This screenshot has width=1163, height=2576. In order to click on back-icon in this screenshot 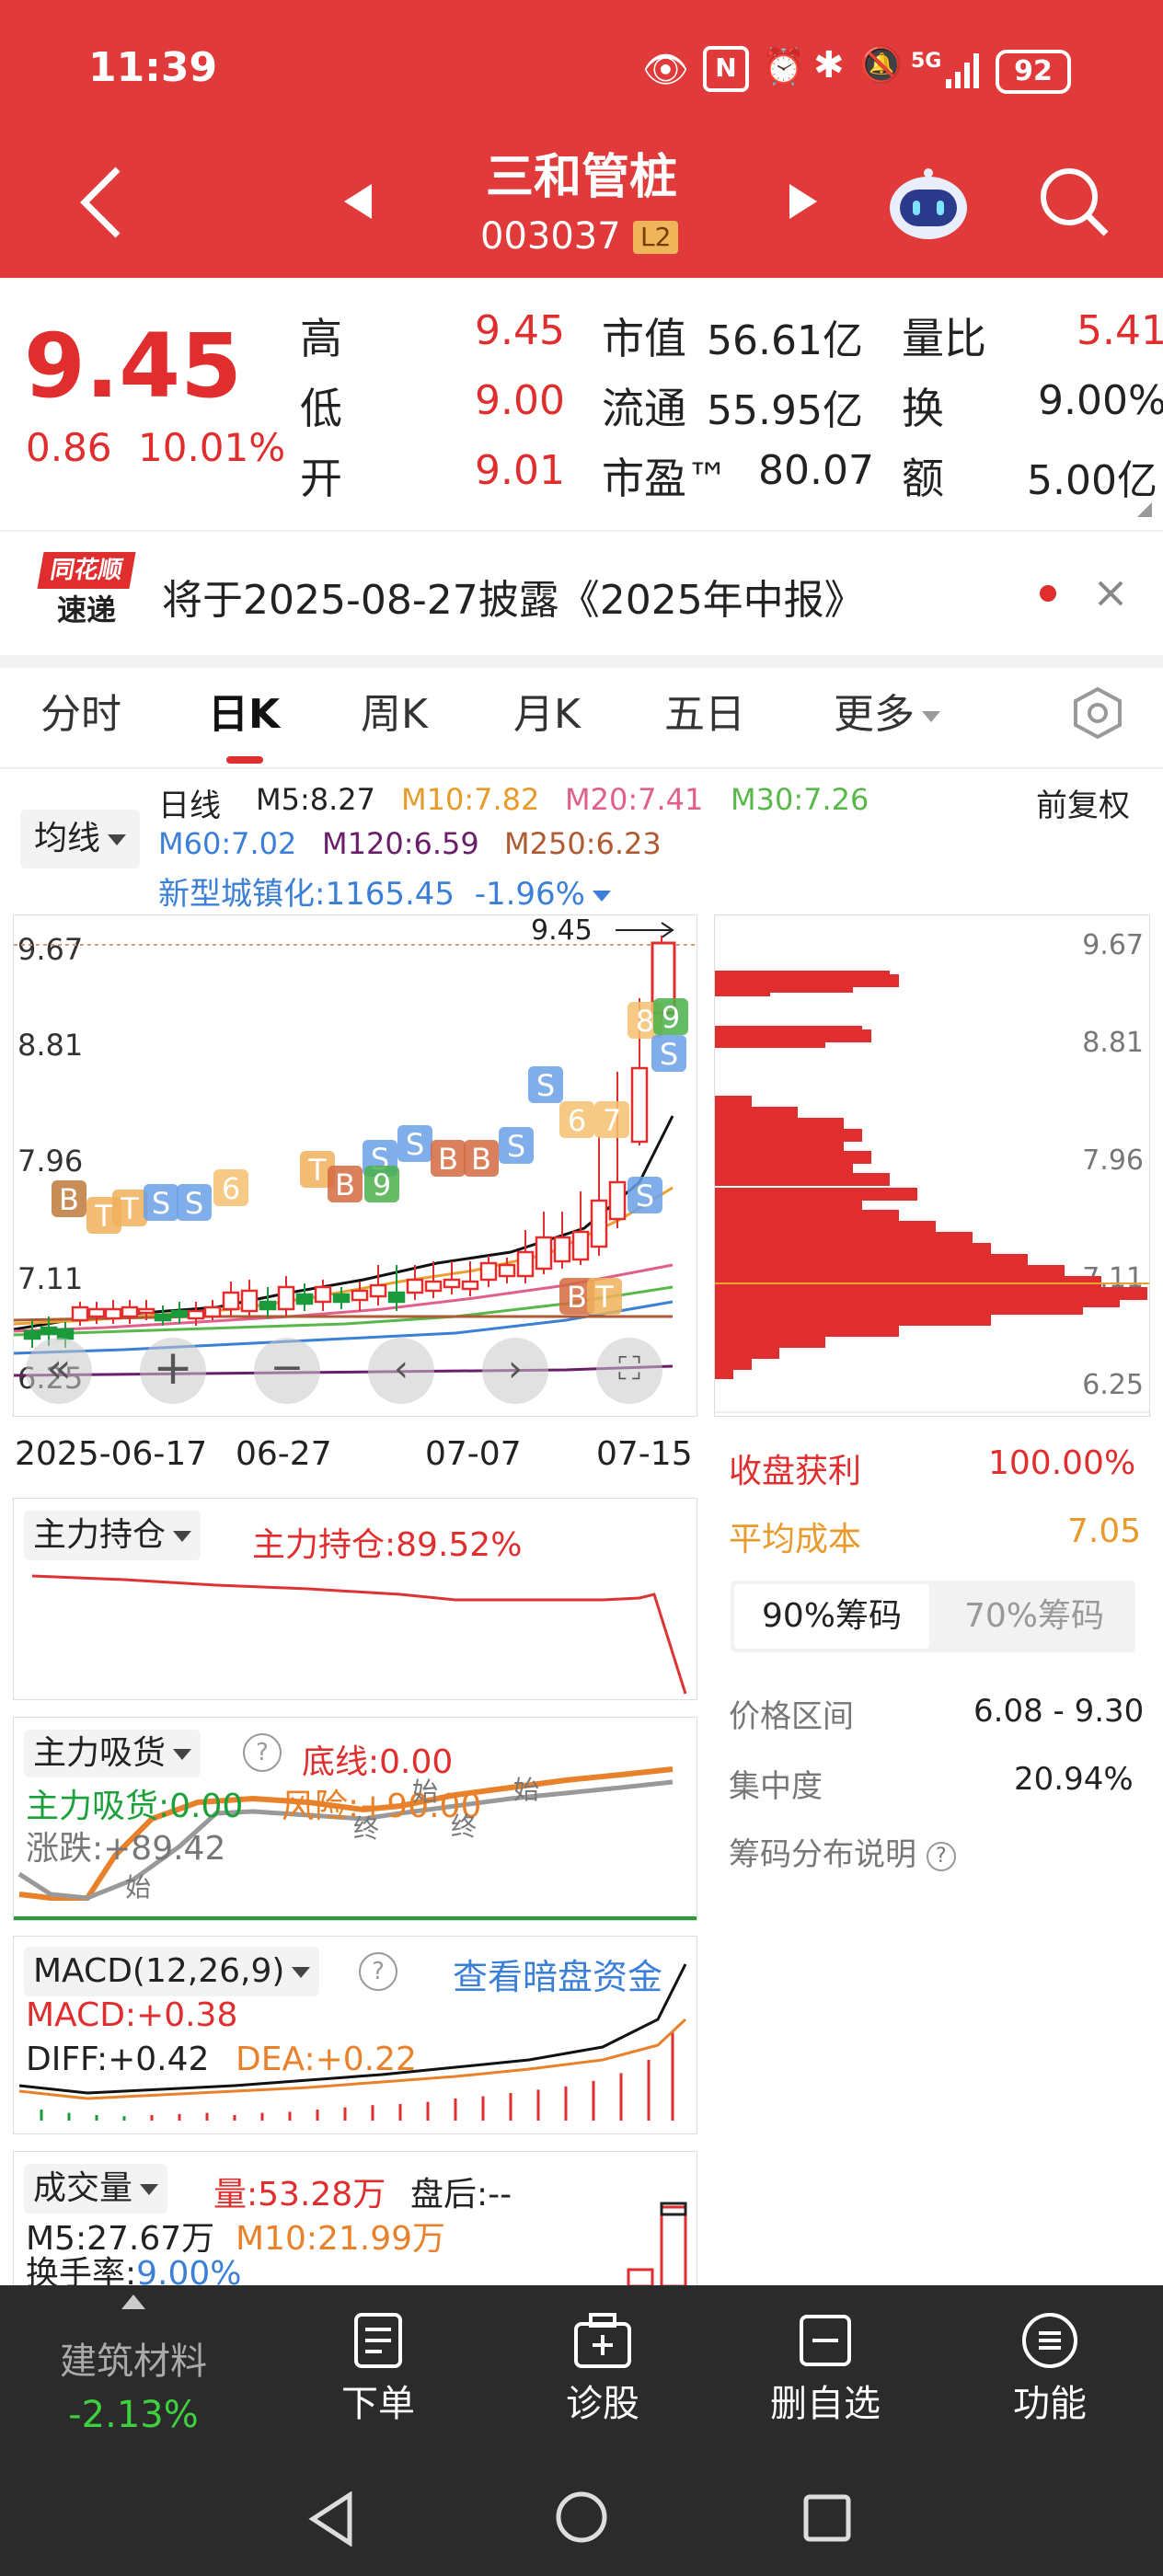, I will do `click(100, 202)`.